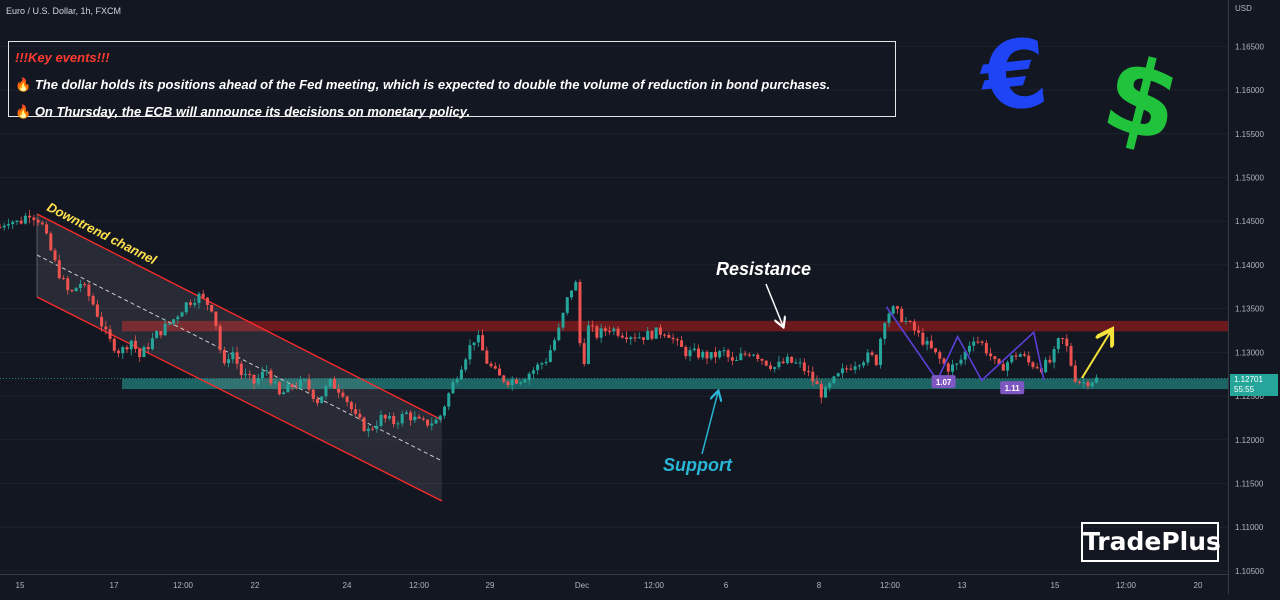 The height and width of the screenshot is (600, 1280). What do you see at coordinates (1249, 46) in the screenshot?
I see `price-tick-label: 1.16500` at bounding box center [1249, 46].